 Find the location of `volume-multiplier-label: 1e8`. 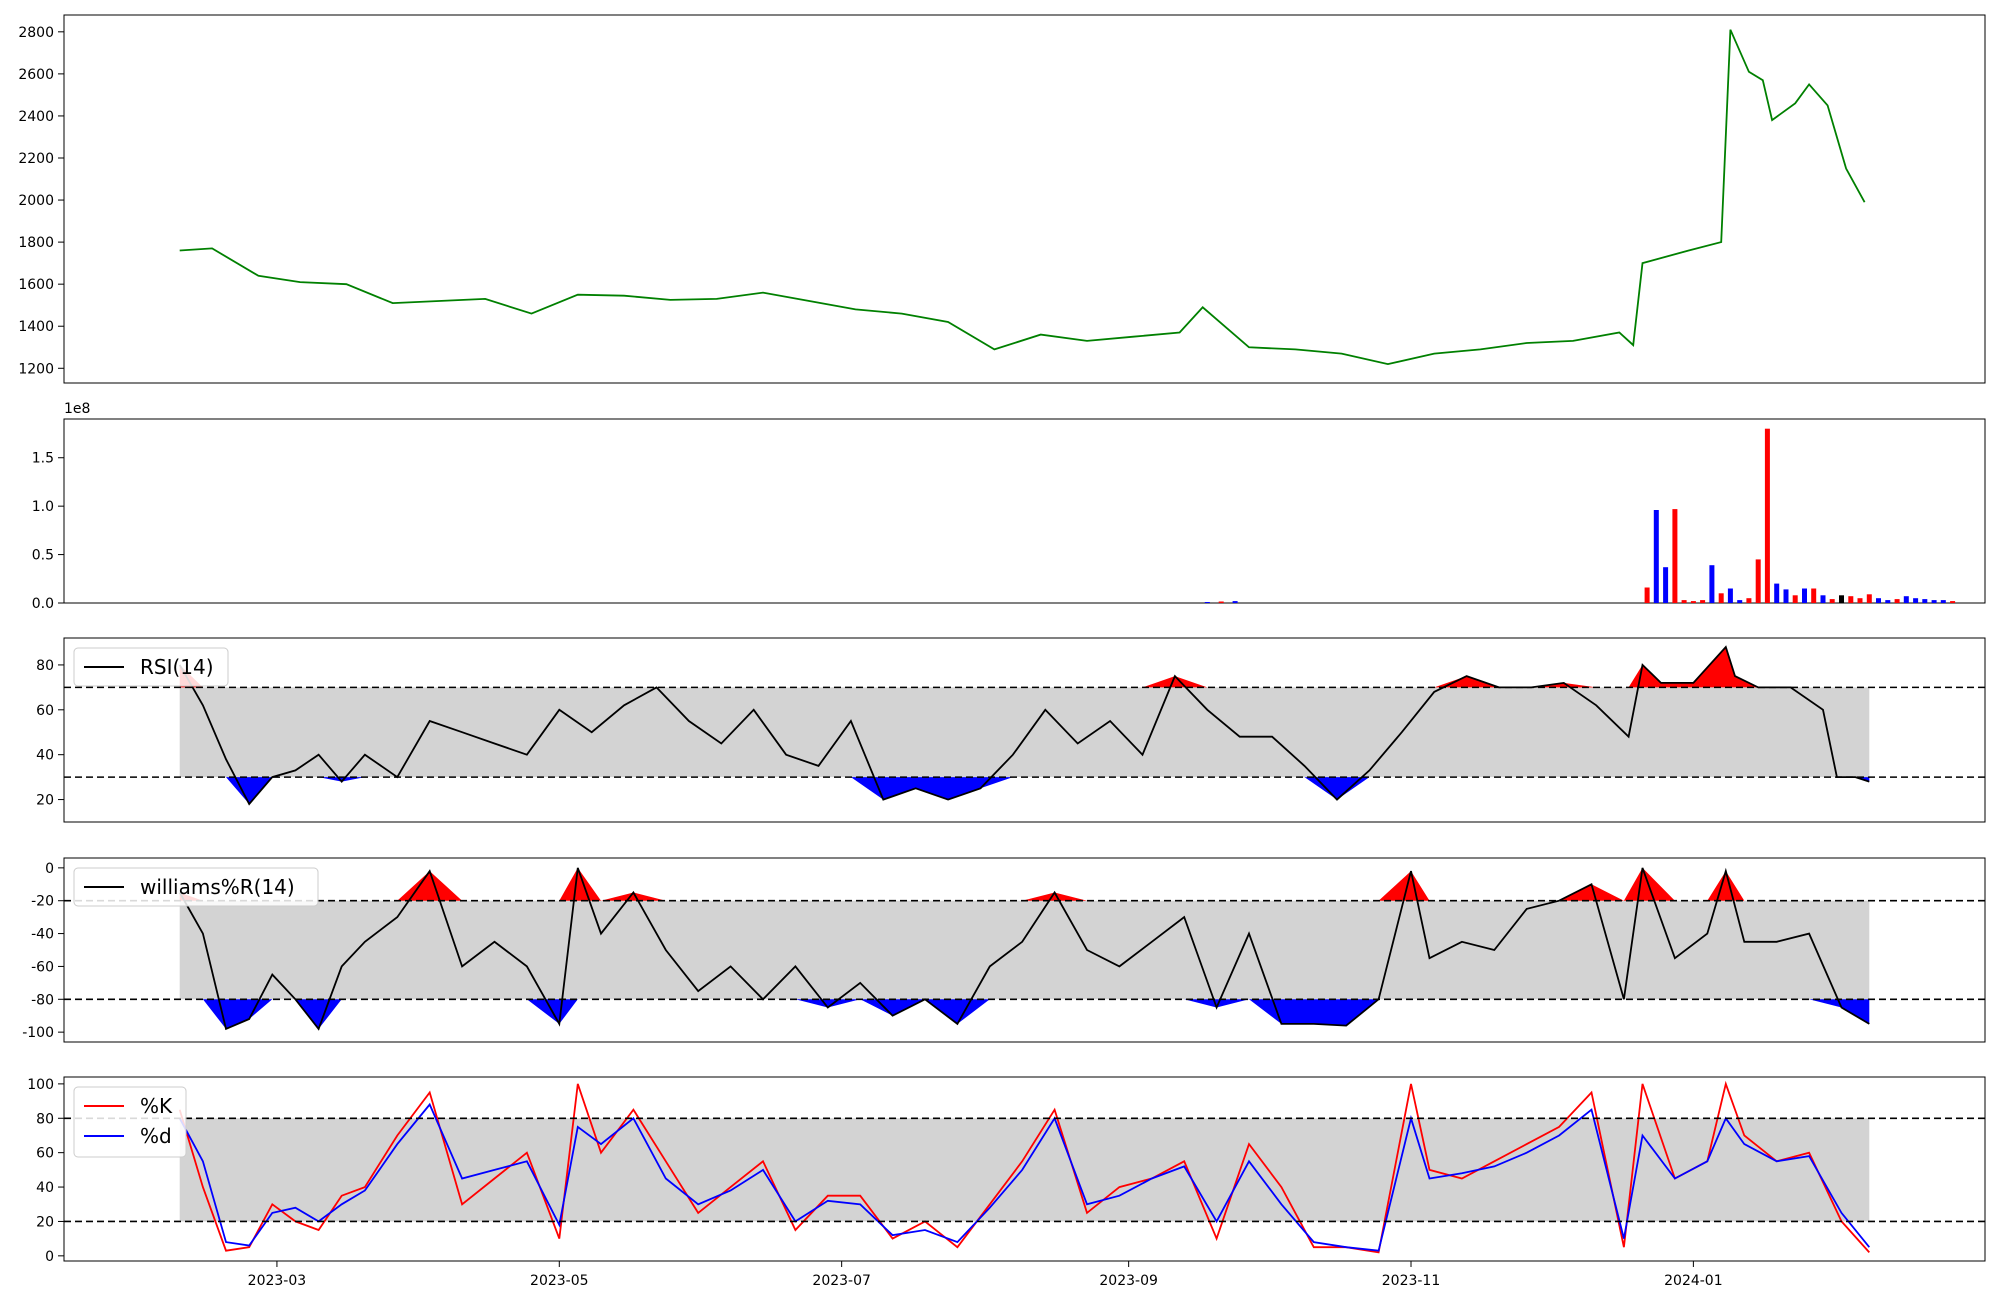

volume-multiplier-label: 1e8 is located at coordinates (77, 409).